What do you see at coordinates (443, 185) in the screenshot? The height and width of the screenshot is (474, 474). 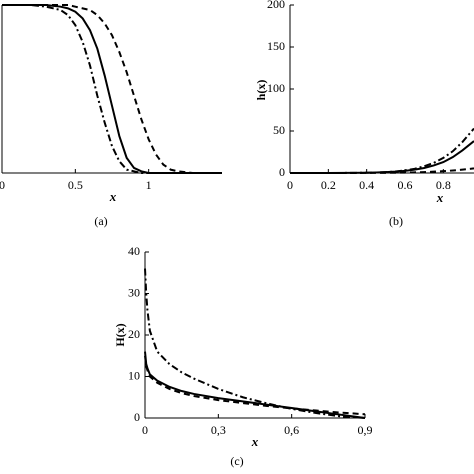 I see `x-tick-label: 0.8` at bounding box center [443, 185].